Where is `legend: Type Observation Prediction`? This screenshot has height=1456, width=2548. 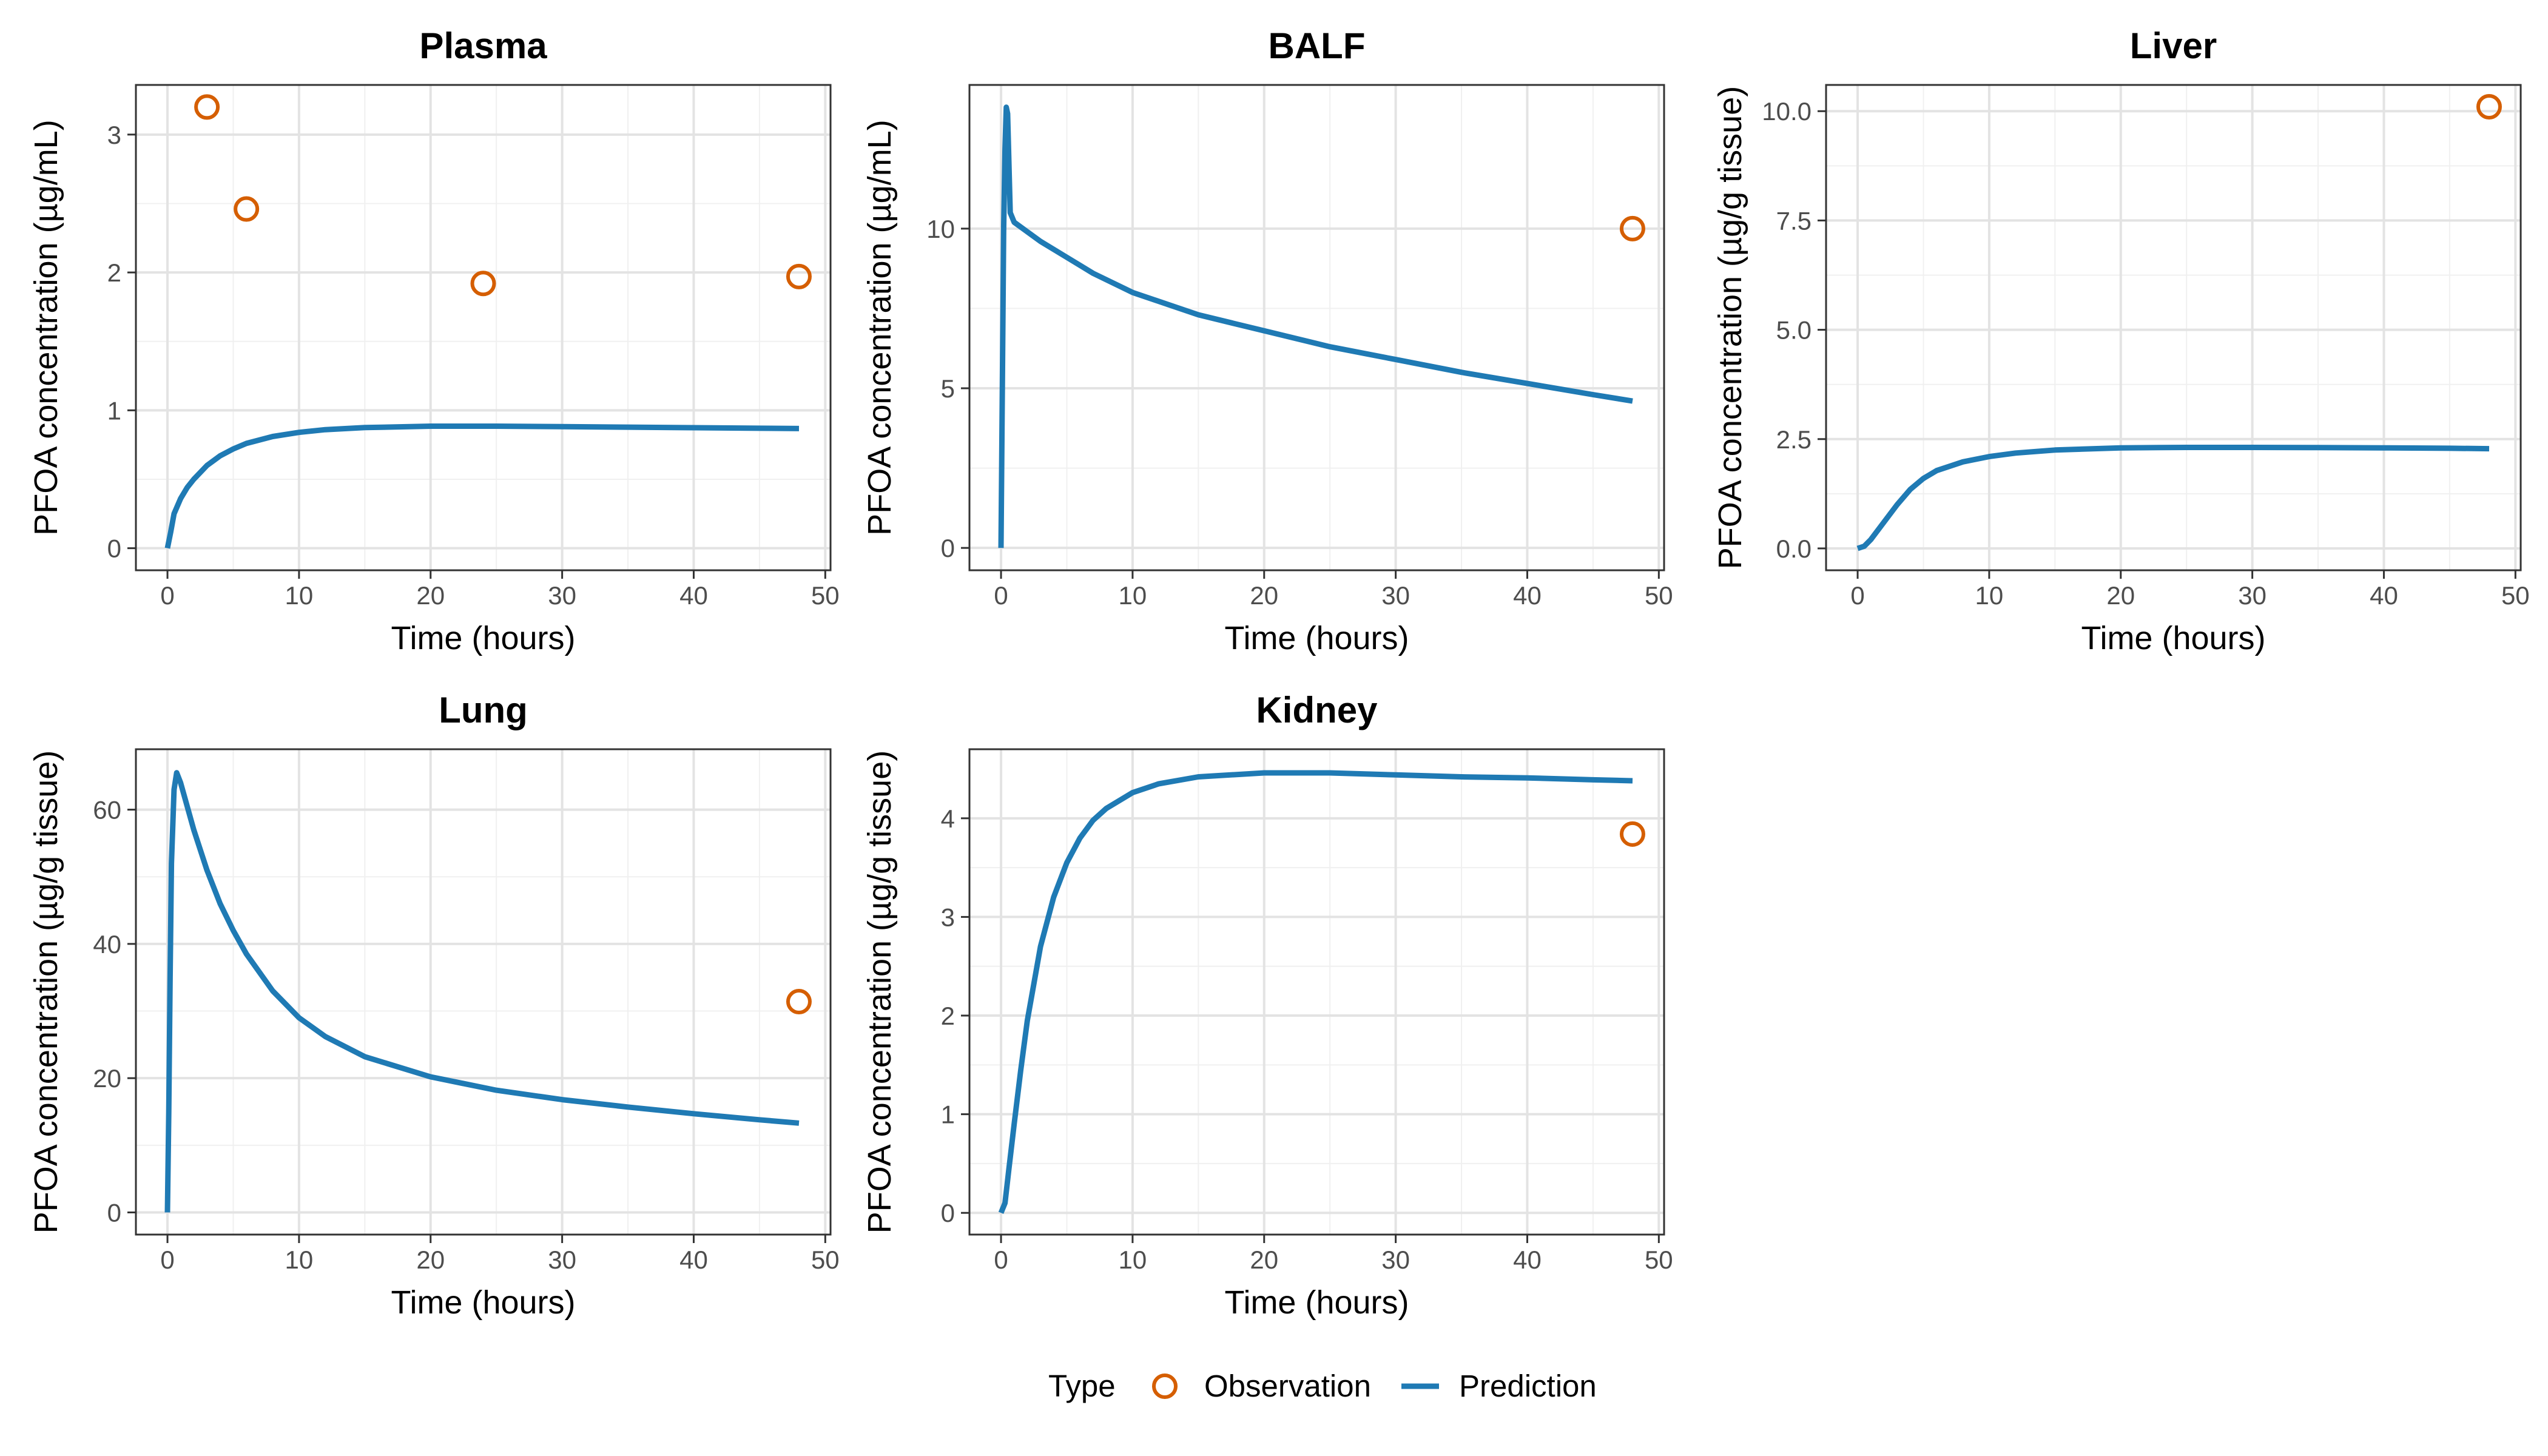 legend: Type Observation Prediction is located at coordinates (1322, 1386).